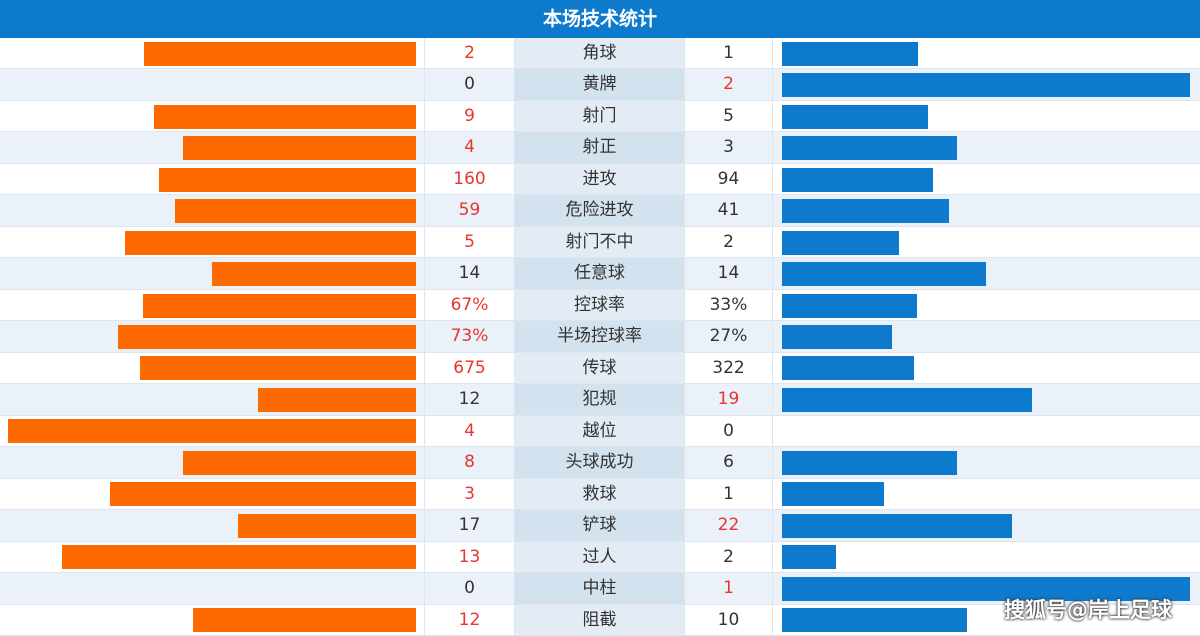 This screenshot has width=1200, height=636. What do you see at coordinates (729, 337) in the screenshot?
I see `away-value: 27%` at bounding box center [729, 337].